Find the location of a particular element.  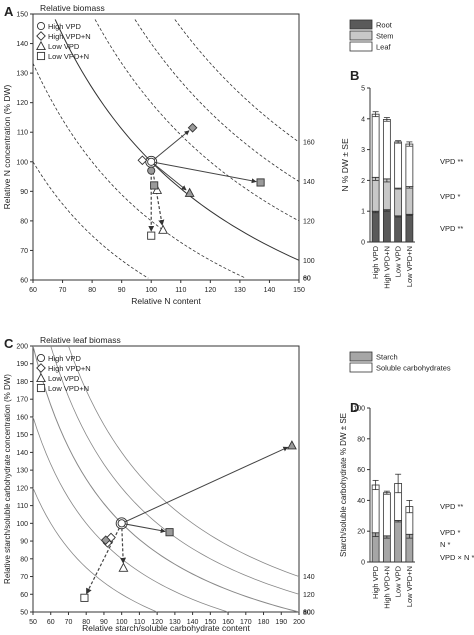

isoline-label: 100 is located at coordinates (309, 613).